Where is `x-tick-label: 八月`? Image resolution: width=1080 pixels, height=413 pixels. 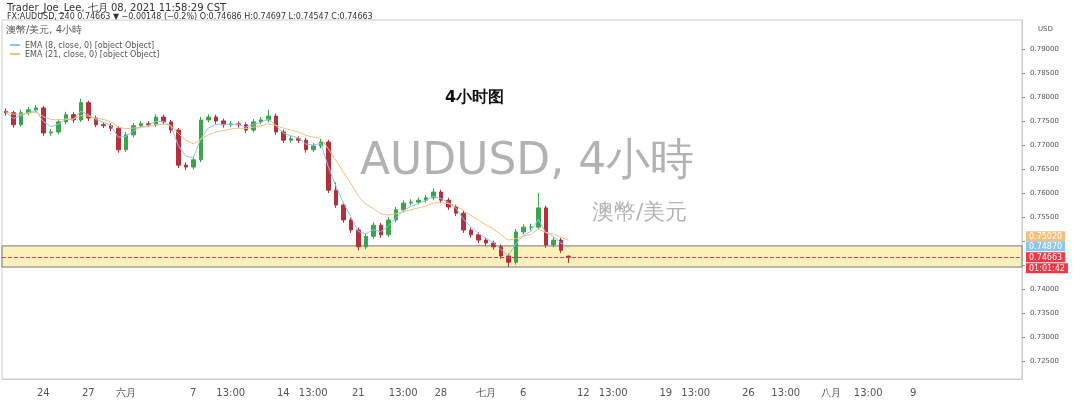 x-tick-label: 八月 is located at coordinates (830, 392).